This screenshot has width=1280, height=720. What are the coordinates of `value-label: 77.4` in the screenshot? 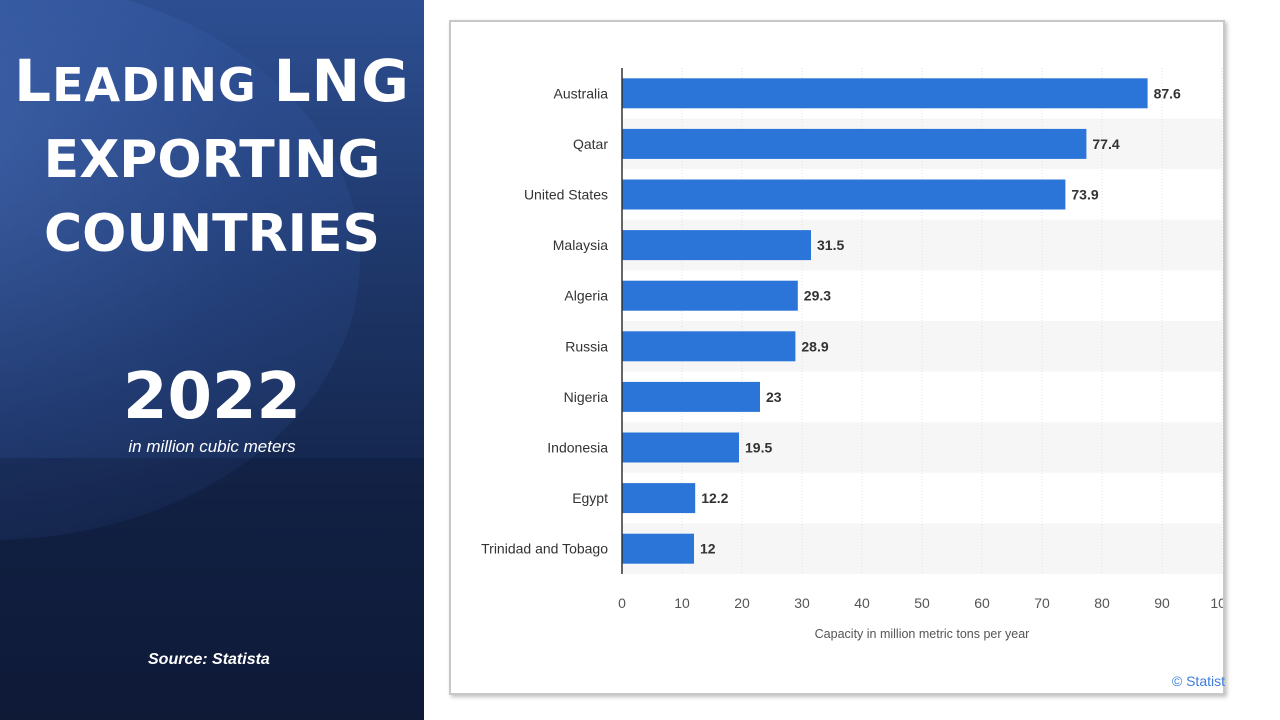 It's located at (1105, 144).